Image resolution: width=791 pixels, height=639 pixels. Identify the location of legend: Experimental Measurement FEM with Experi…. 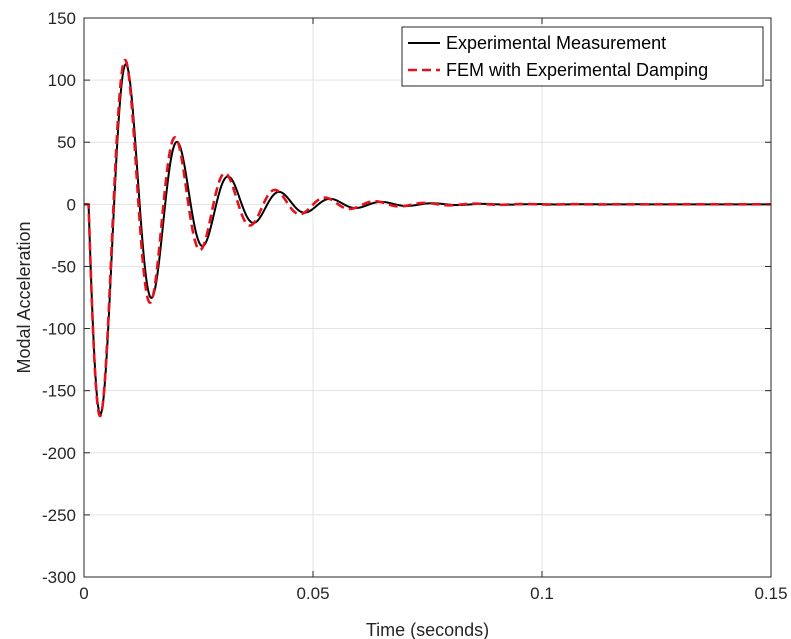
(582, 56).